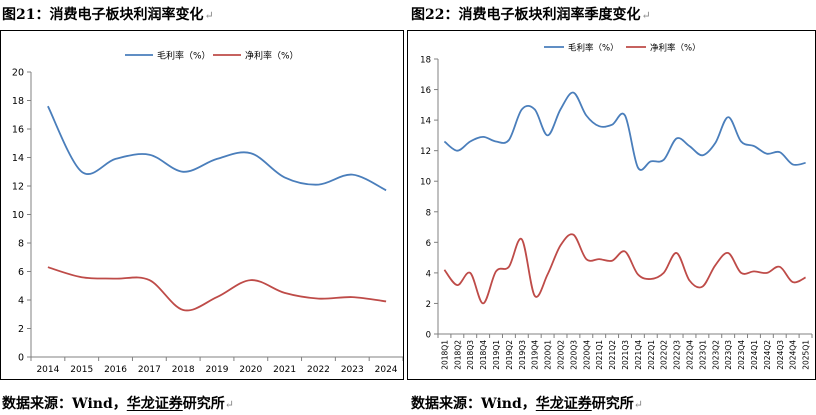  I want to click on quarterly-x-tick-label: 2019Q4, so click(535, 355).